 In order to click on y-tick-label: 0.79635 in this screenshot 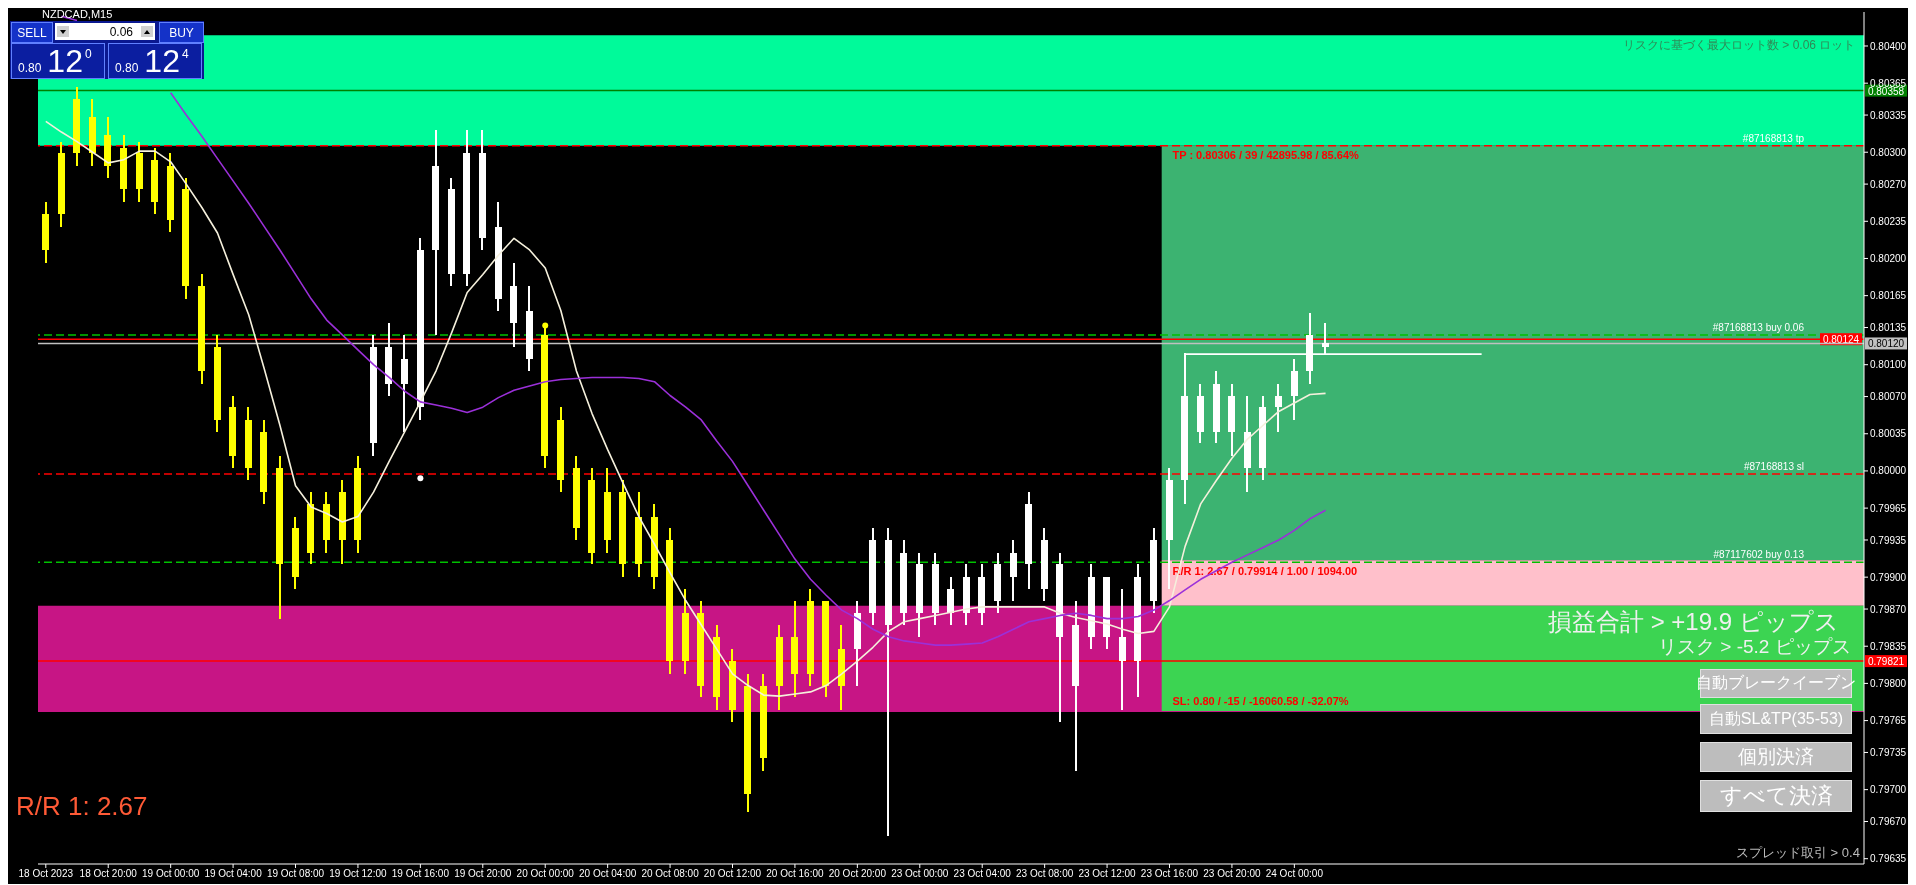, I will do `click(1888, 859)`.